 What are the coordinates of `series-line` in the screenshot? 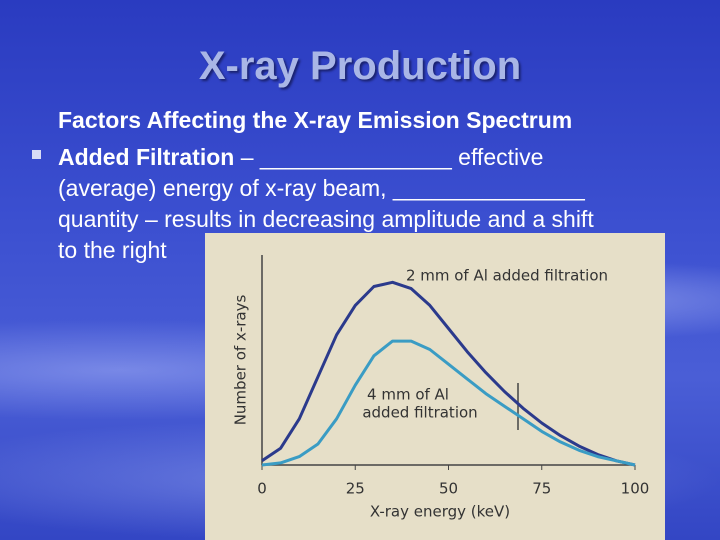 It's located at (448, 403).